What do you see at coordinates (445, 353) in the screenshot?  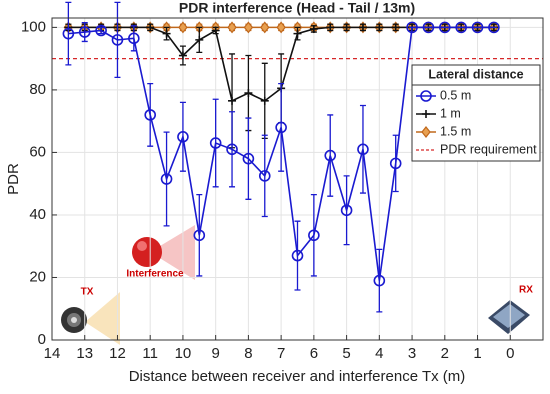 I see `x-tick-label: 2` at bounding box center [445, 353].